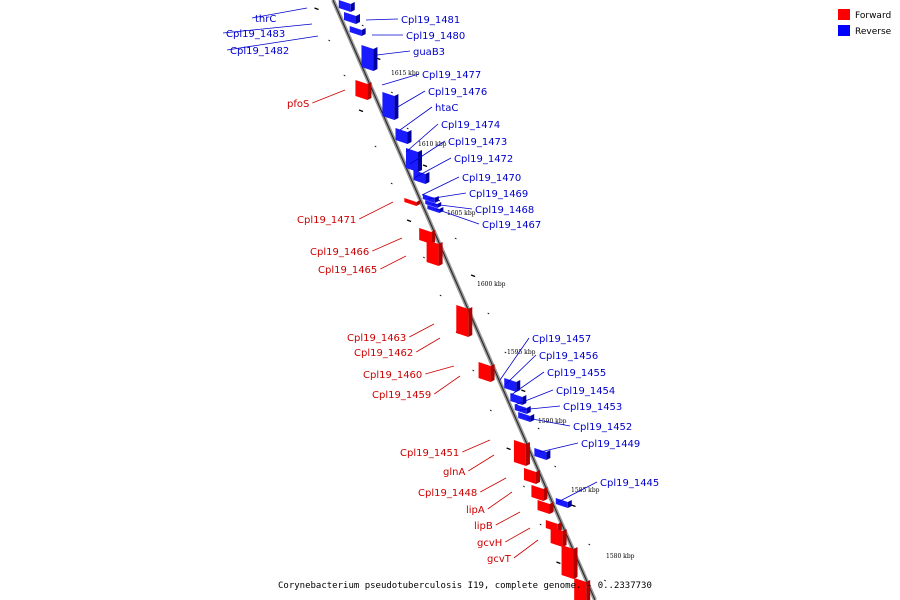 This screenshot has height=600, width=900. Describe the element at coordinates (489, 543) in the screenshot. I see `gene-label: gcvH` at that location.